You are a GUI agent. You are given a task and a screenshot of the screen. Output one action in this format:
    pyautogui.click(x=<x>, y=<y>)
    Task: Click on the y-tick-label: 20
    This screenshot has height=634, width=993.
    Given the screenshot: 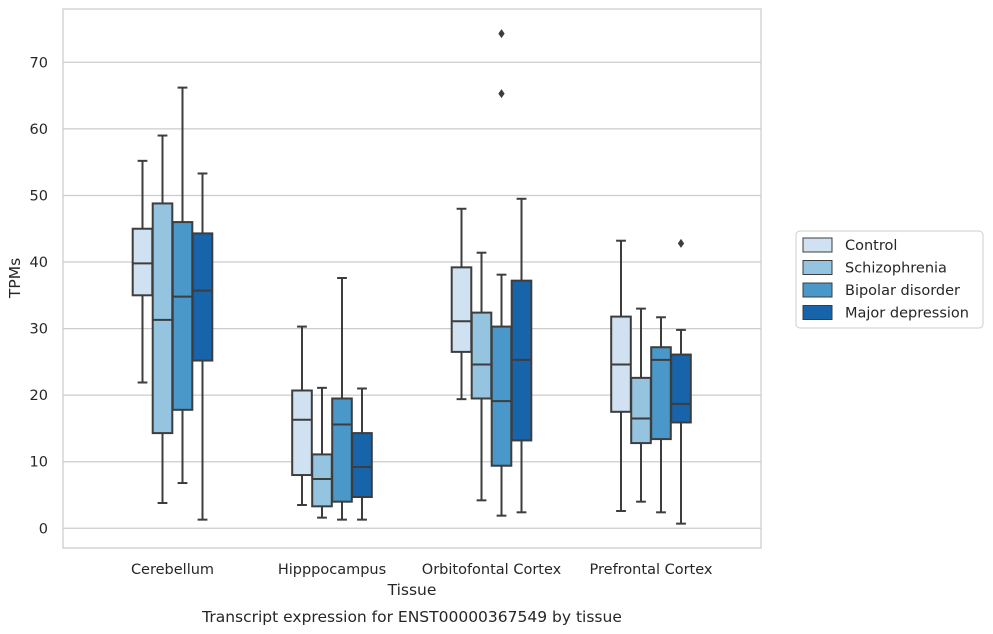 What is the action you would take?
    pyautogui.click(x=39, y=396)
    